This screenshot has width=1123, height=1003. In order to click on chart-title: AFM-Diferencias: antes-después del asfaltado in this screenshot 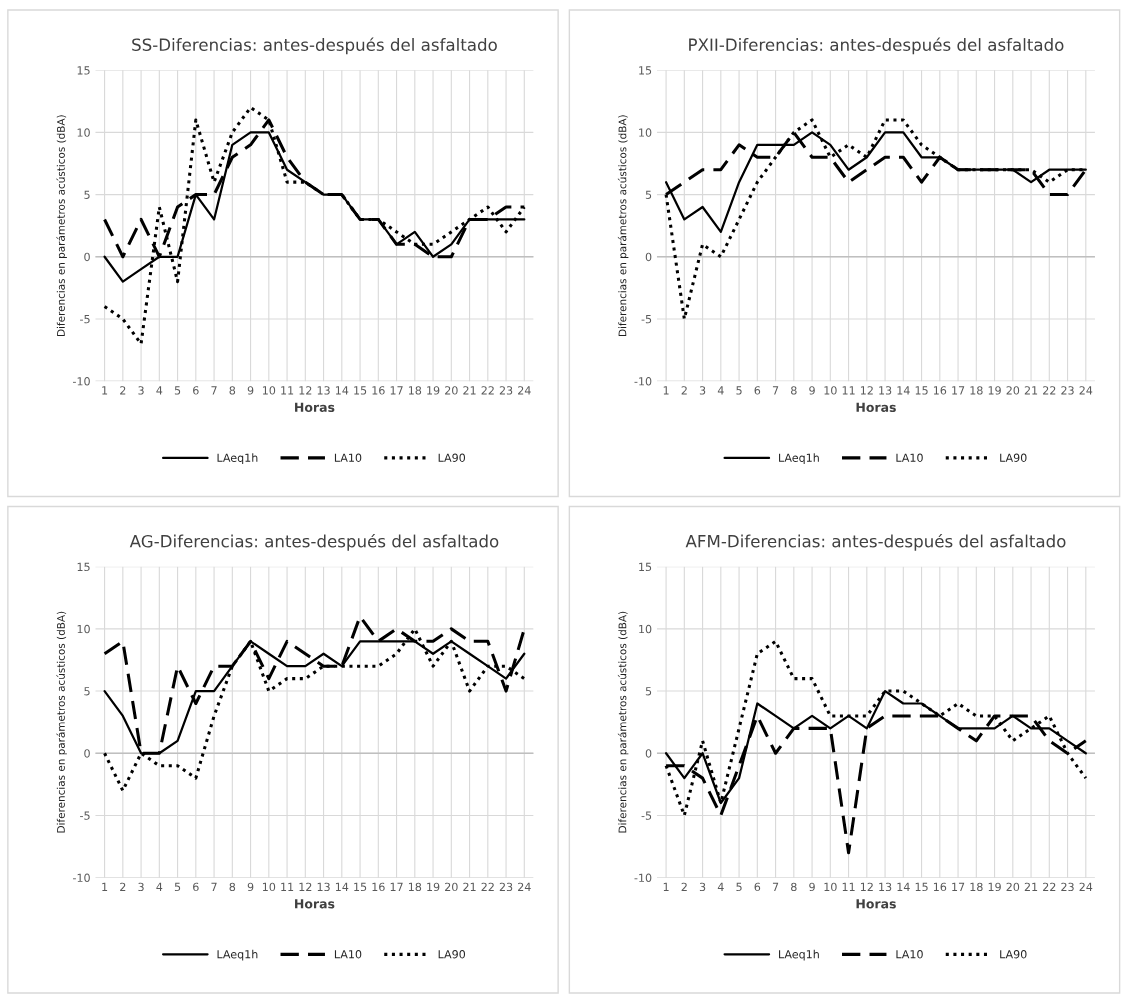, I will do `click(875, 542)`.